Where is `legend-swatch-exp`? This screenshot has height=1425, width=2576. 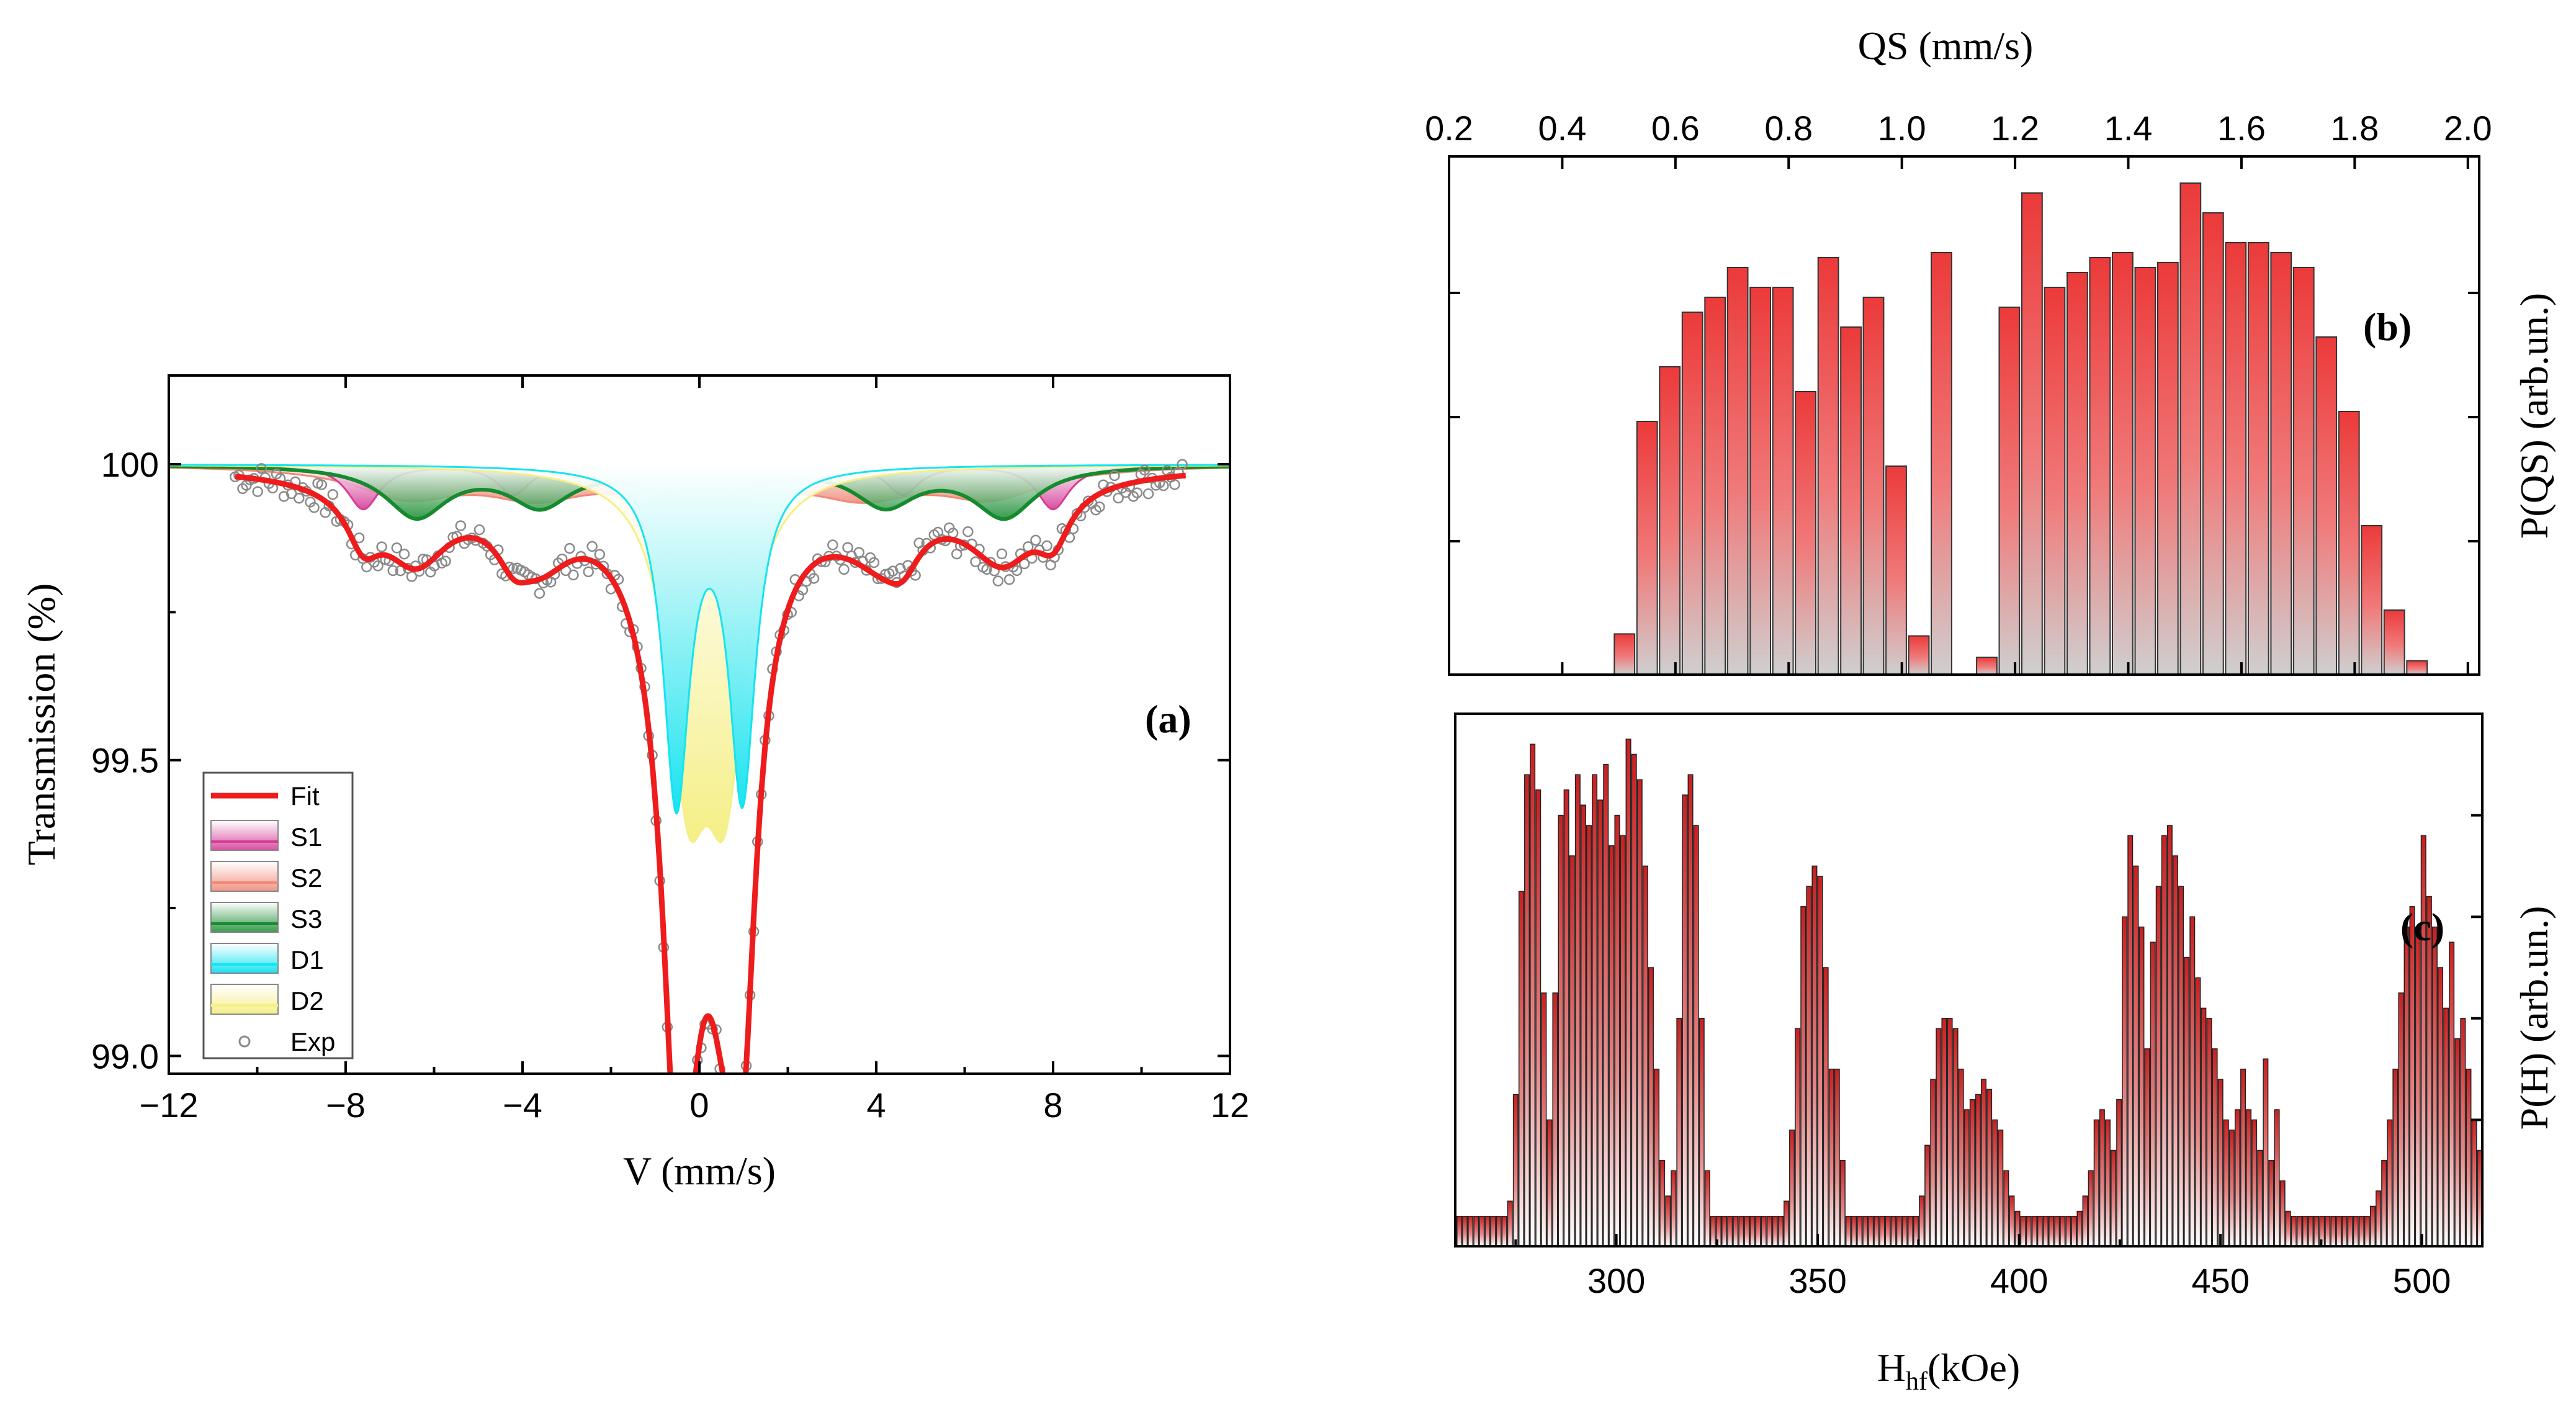
legend-swatch-exp is located at coordinates (245, 1041).